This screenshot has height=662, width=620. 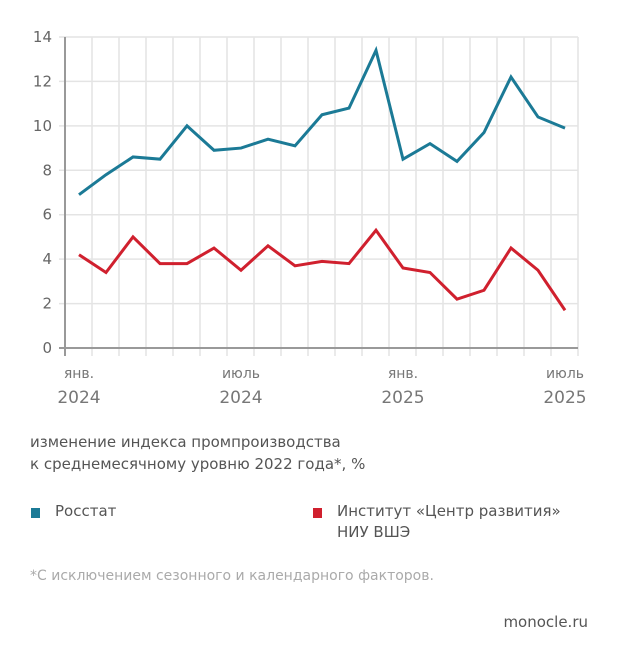 What do you see at coordinates (42, 126) in the screenshot?
I see `y-tick-label: 10` at bounding box center [42, 126].